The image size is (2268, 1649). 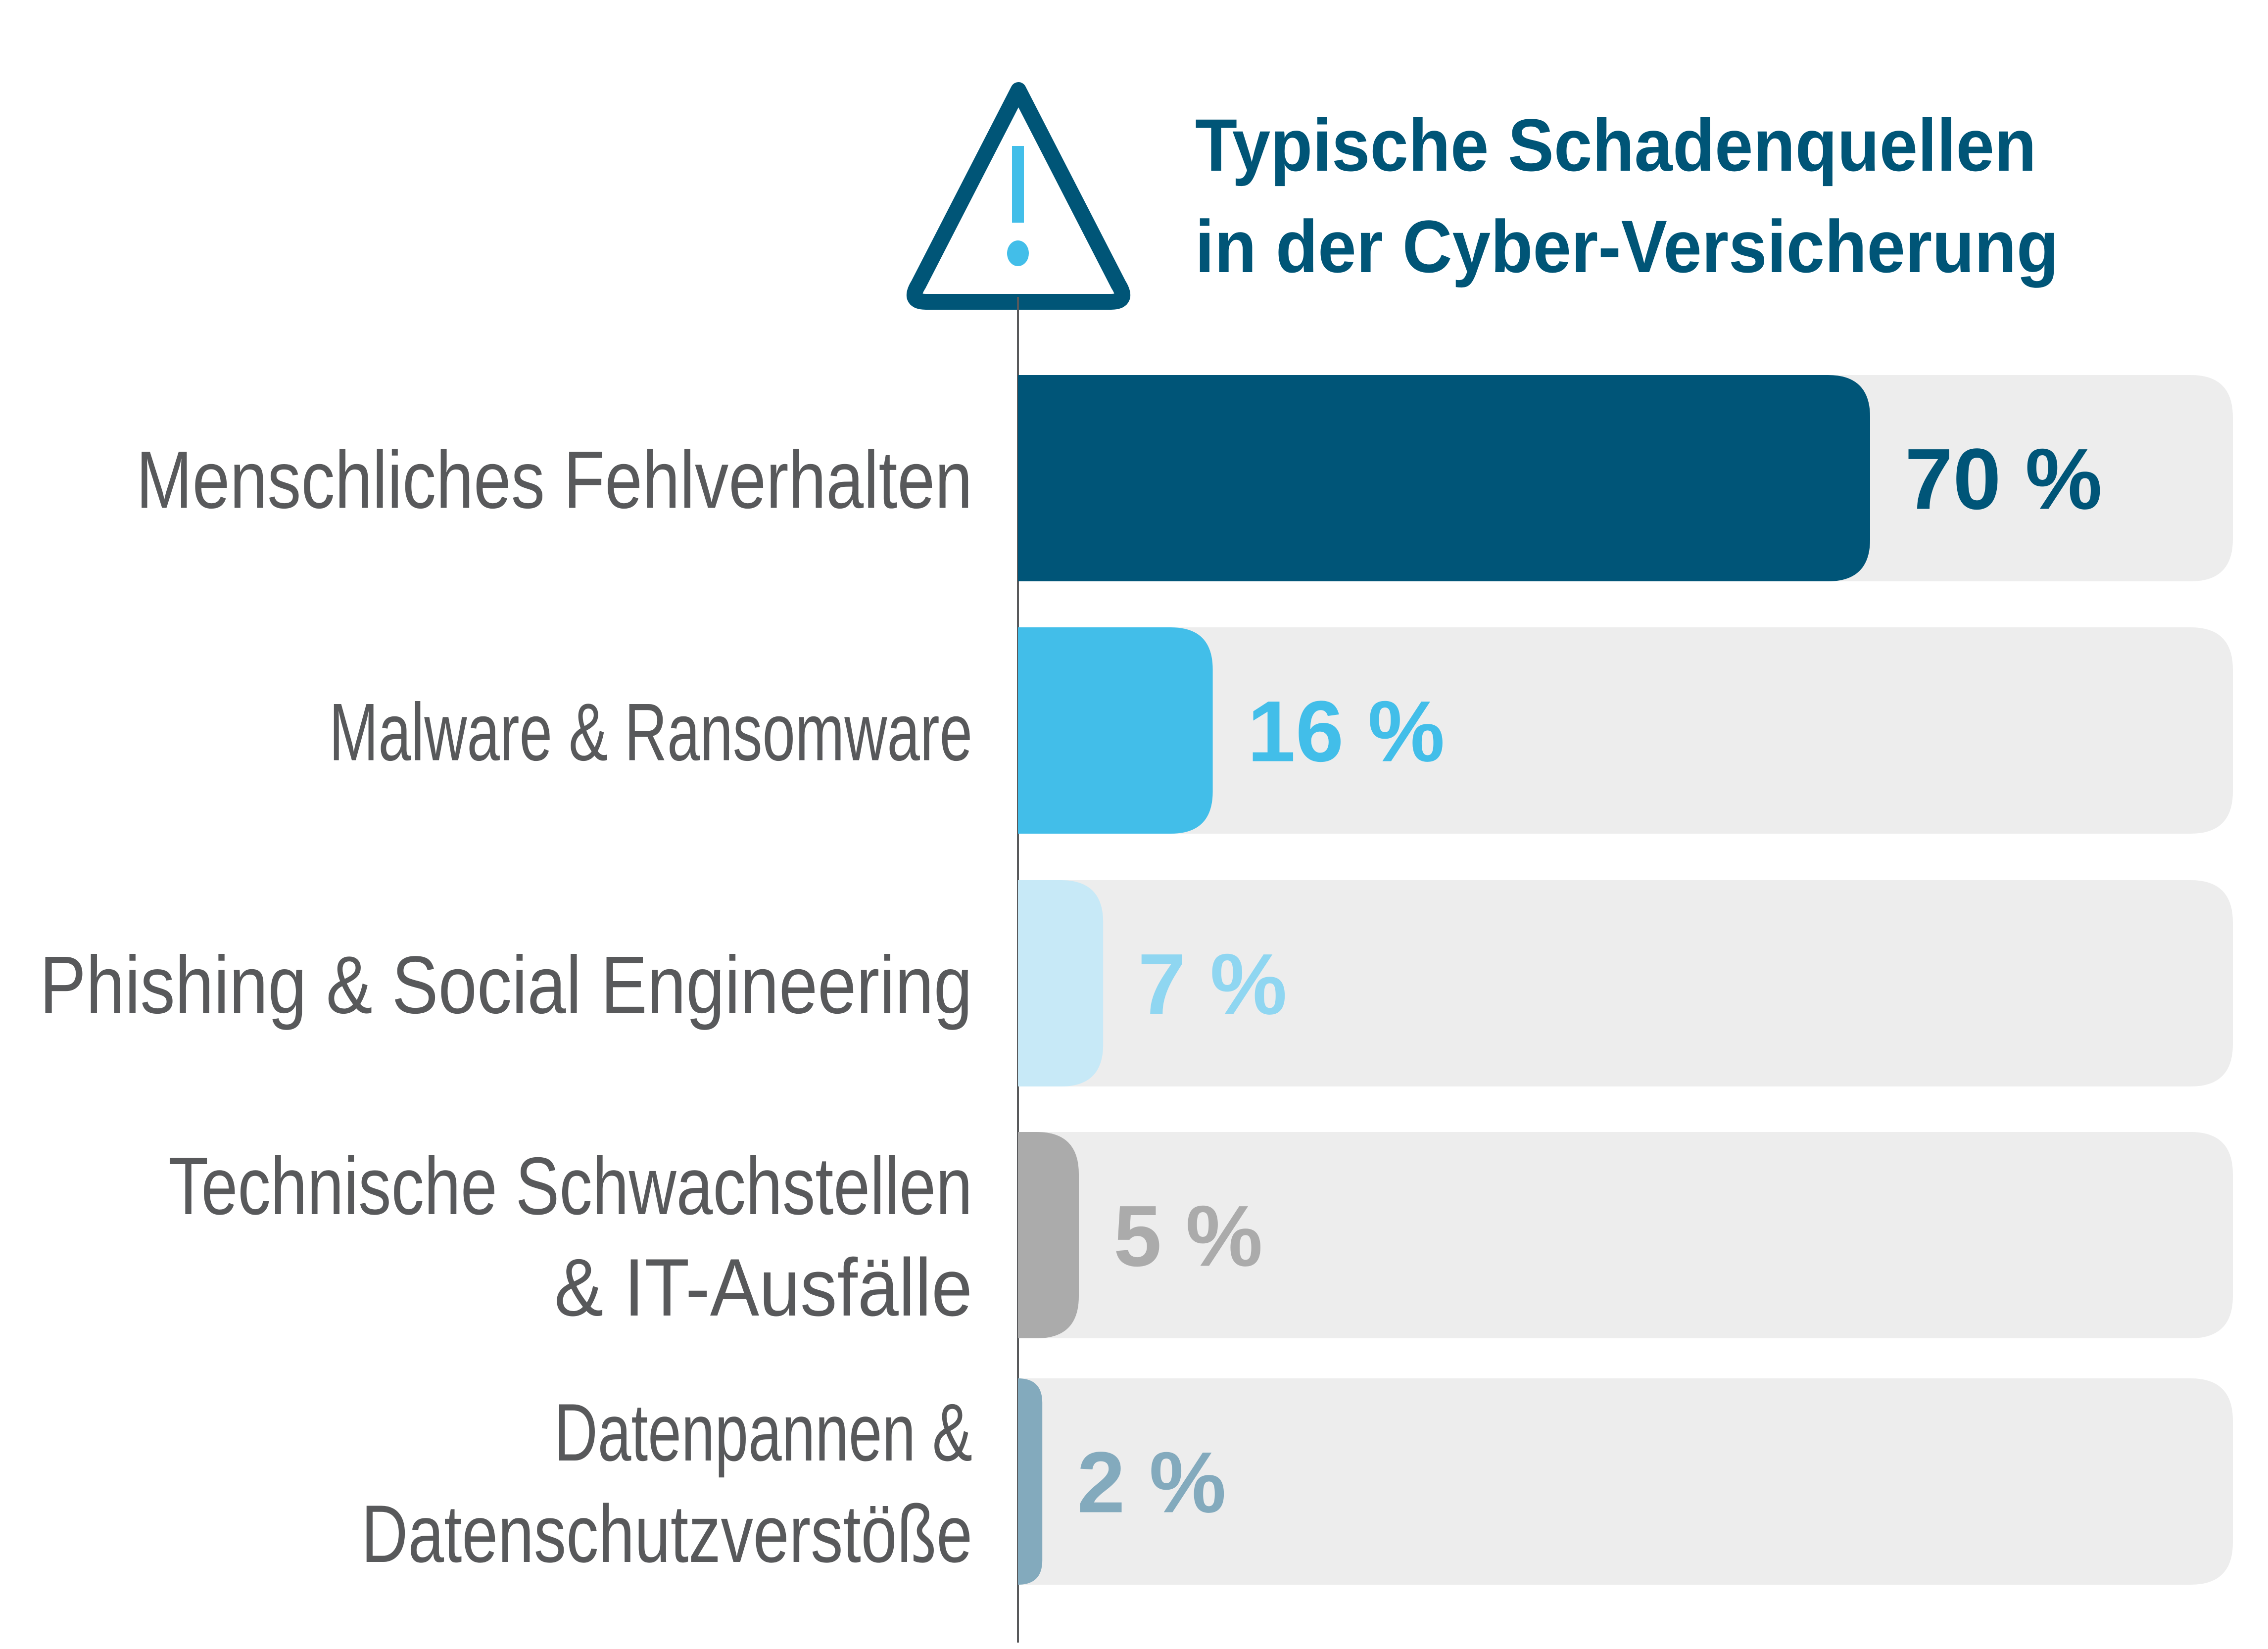 I want to click on warning-triangle-icon, so click(x=1019, y=196).